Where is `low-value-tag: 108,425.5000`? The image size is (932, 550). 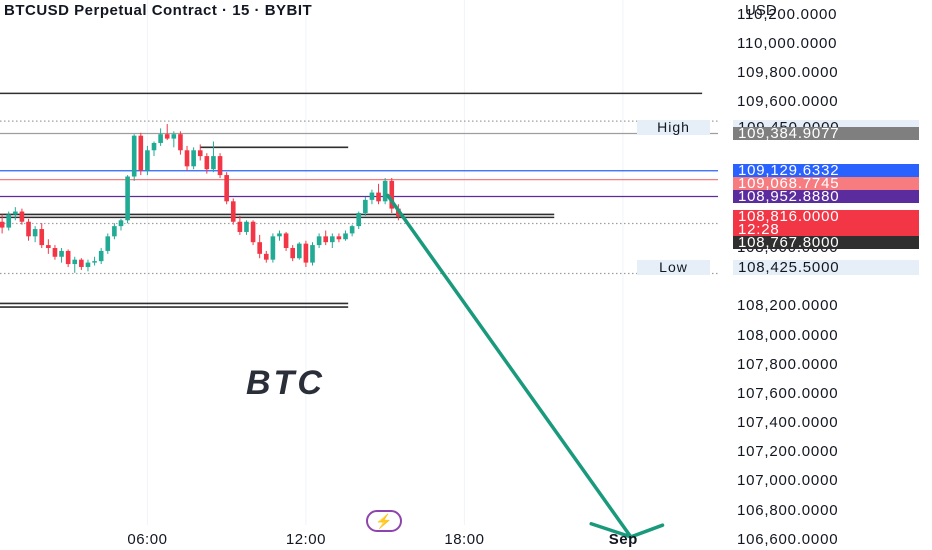 low-value-tag: 108,425.5000 is located at coordinates (826, 267).